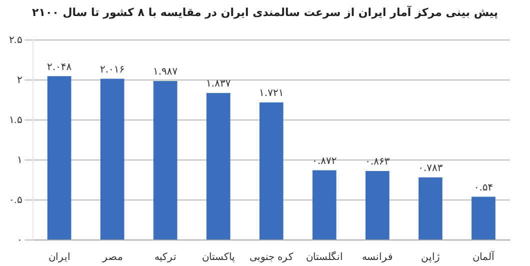 The height and width of the screenshot is (266, 530). What do you see at coordinates (165, 72) in the screenshot?
I see `data-label: ۱.۹۸۷` at bounding box center [165, 72].